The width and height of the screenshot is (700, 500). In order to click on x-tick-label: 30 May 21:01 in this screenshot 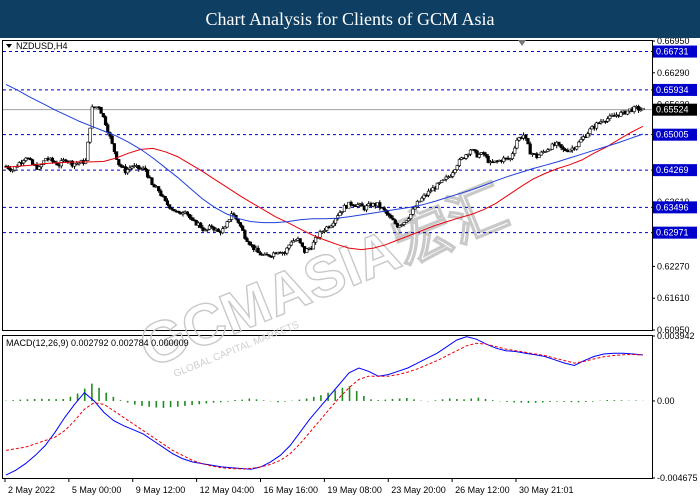, I will do `click(546, 490)`.